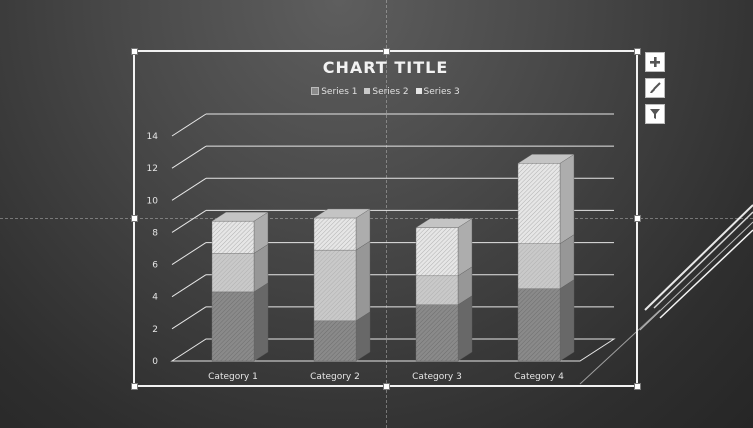 This screenshot has width=753, height=428. What do you see at coordinates (153, 201) in the screenshot?
I see `y-tick-label: 10` at bounding box center [153, 201].